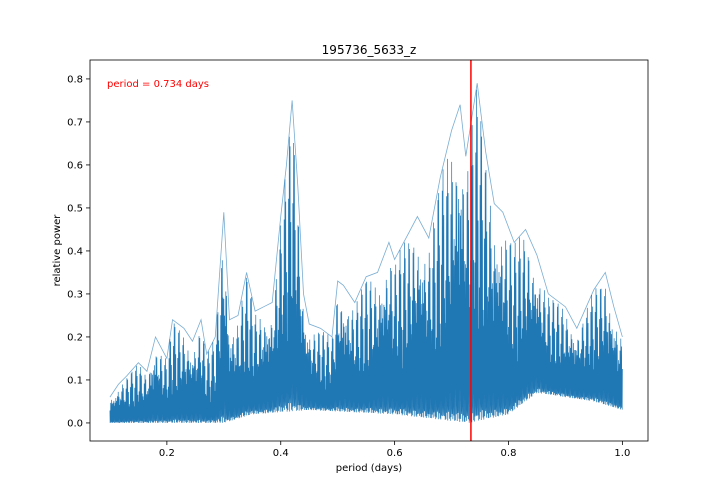 The height and width of the screenshot is (504, 720). What do you see at coordinates (369, 468) in the screenshot?
I see `x-axis-label: period (days)` at bounding box center [369, 468].